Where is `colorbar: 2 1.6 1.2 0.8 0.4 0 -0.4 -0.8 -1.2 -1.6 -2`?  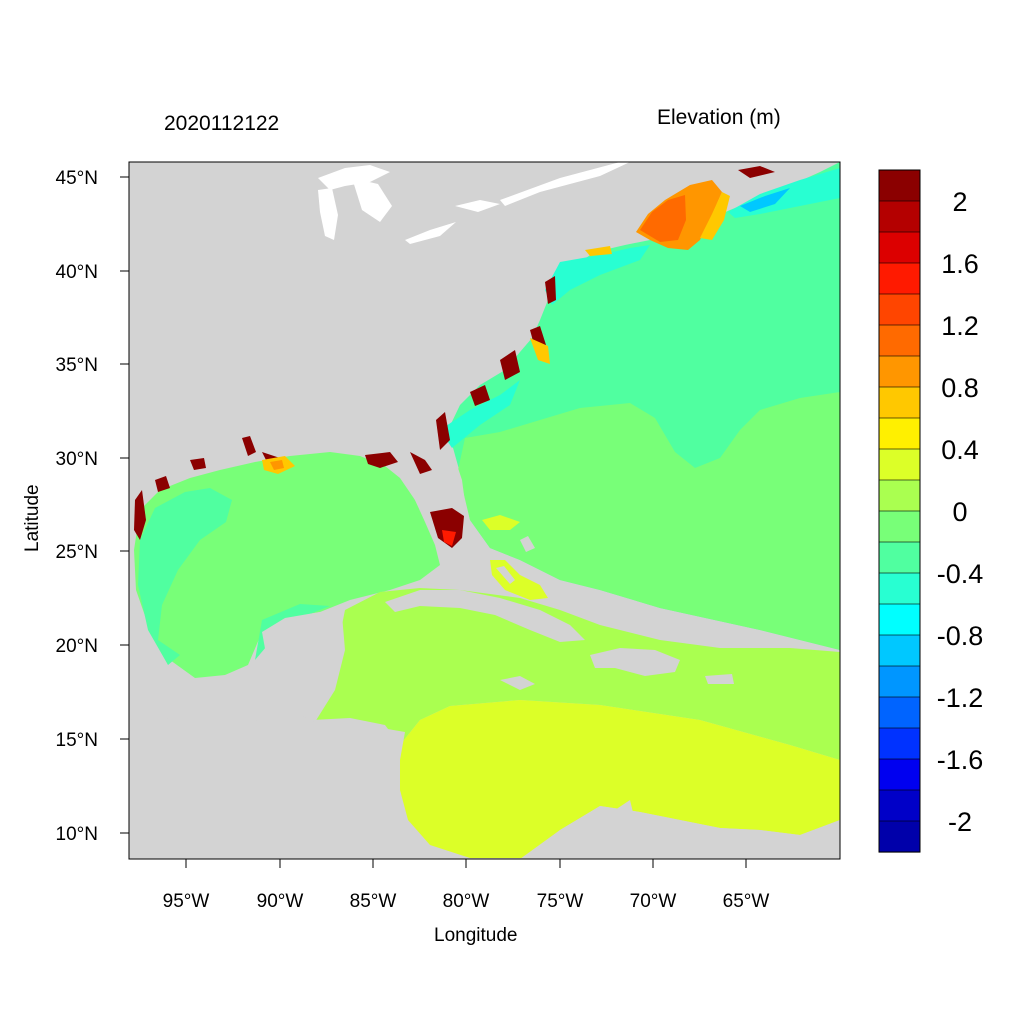
colorbar: 2 1.6 1.2 0.8 0.4 0 -0.4 -0.8 -1.2 -1.6 -2 is located at coordinates (931, 511).